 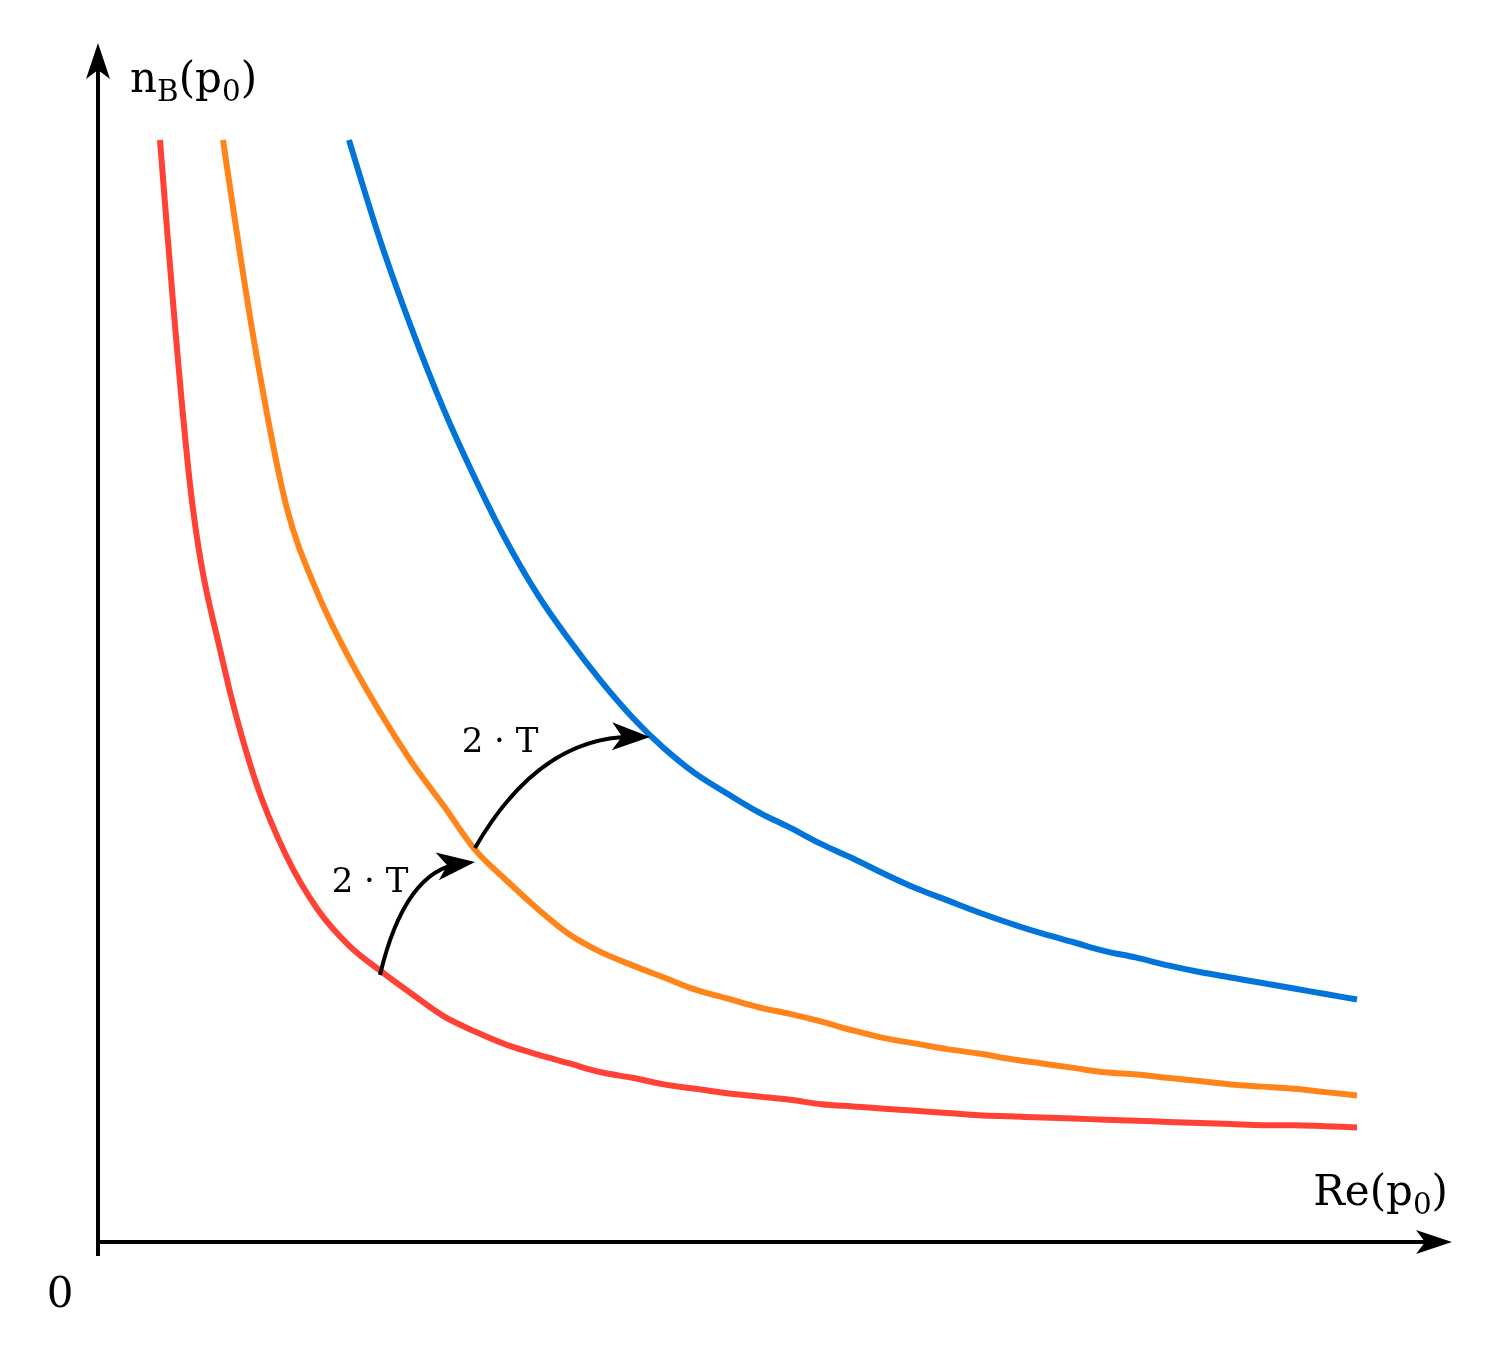 What do you see at coordinates (194, 80) in the screenshot?
I see `y-axis-title: n$_{B}$(p$_{0}$)` at bounding box center [194, 80].